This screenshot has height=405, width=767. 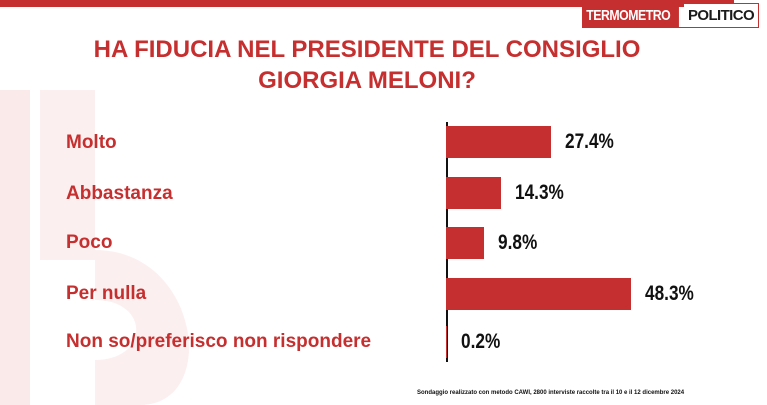 I want to click on category-label-poco: Poco, so click(x=89, y=242).